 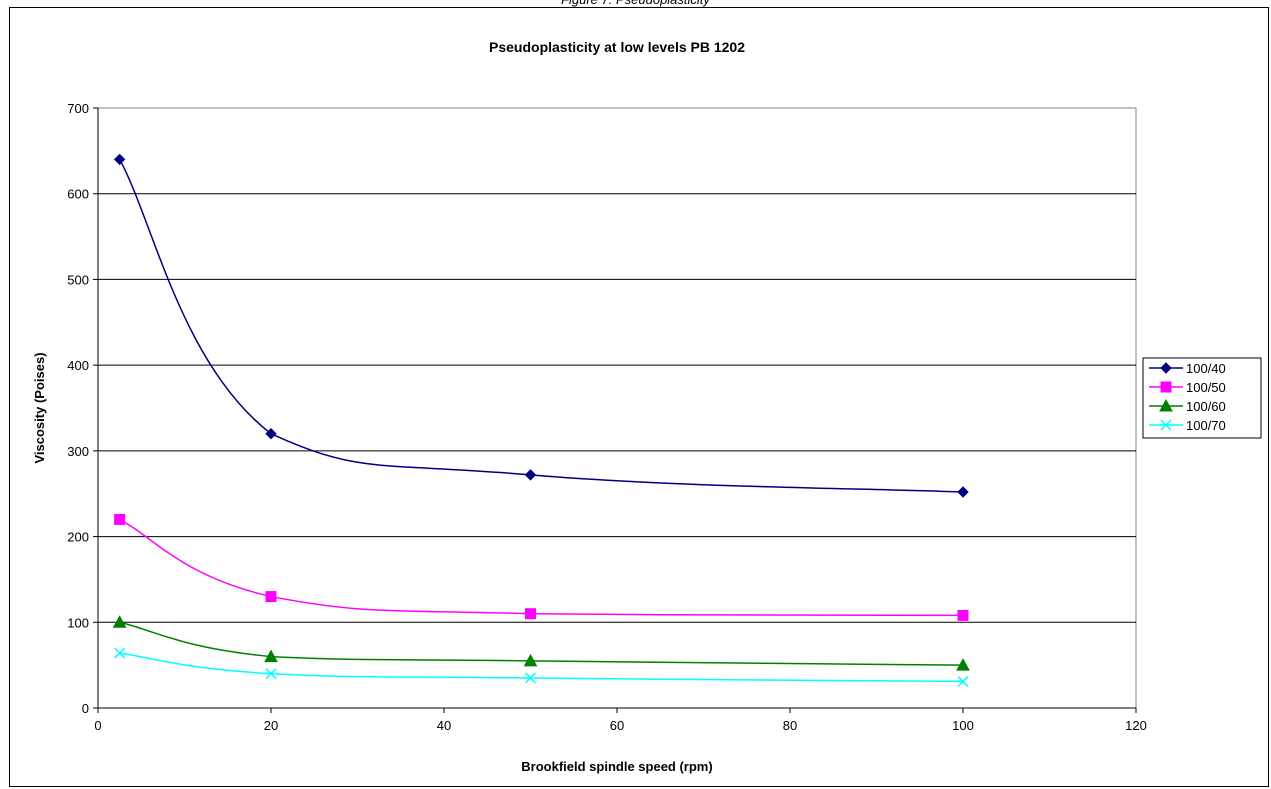 I want to click on x-tick-label: 100, so click(x=963, y=725).